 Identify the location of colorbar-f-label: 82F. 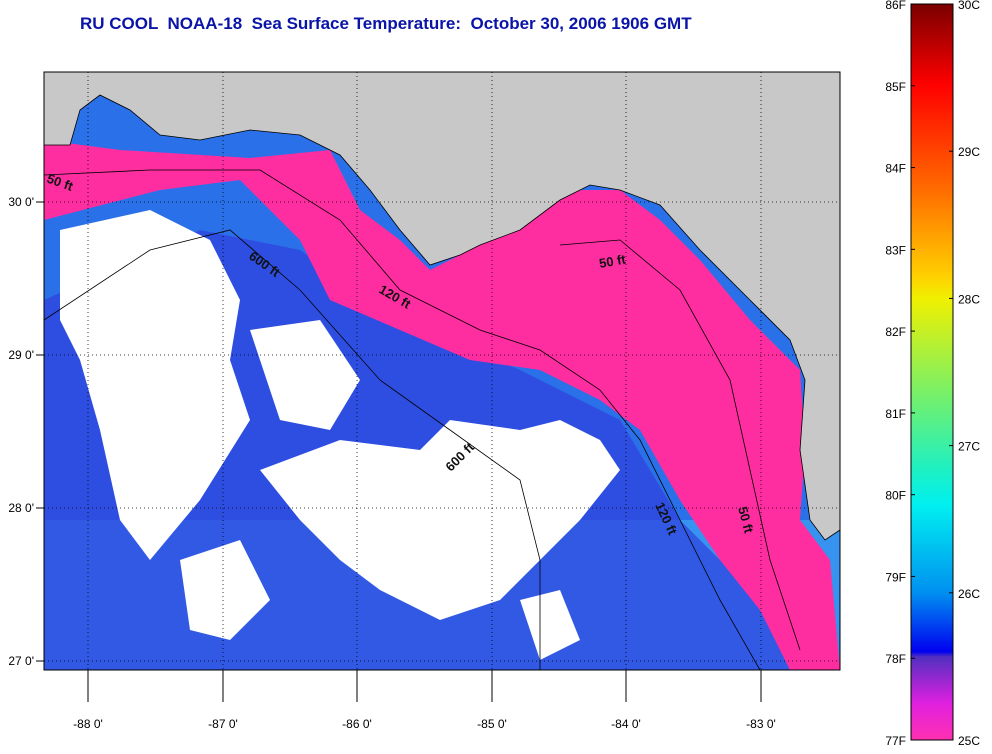
(895, 332).